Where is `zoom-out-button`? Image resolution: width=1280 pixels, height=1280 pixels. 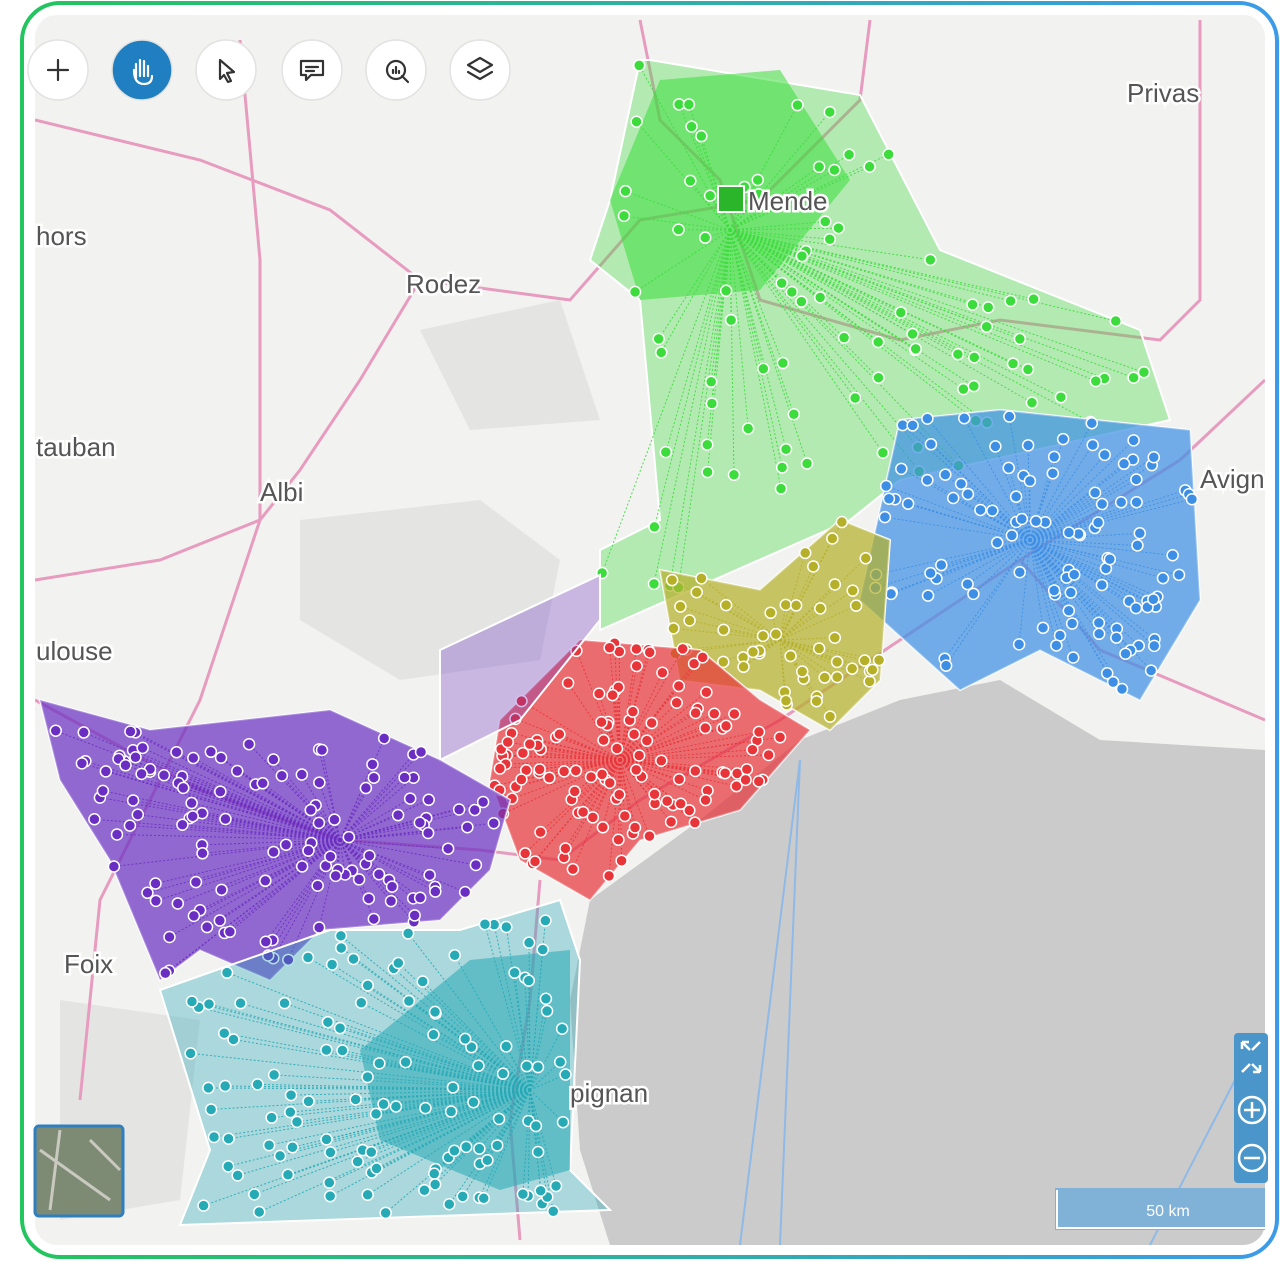 zoom-out-button is located at coordinates (1252, 1158).